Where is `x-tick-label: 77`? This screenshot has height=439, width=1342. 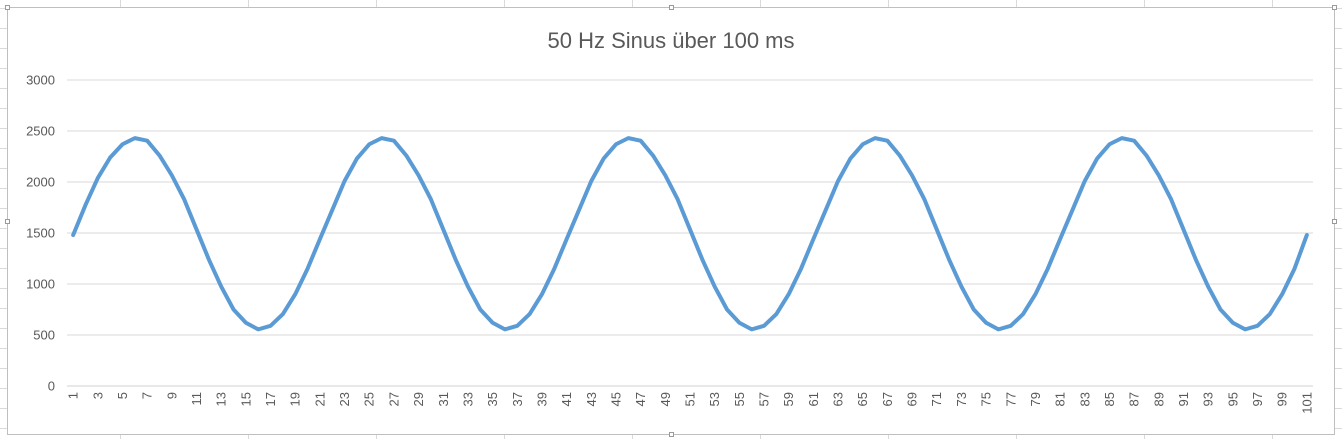 x-tick-label: 77 is located at coordinates (1010, 399).